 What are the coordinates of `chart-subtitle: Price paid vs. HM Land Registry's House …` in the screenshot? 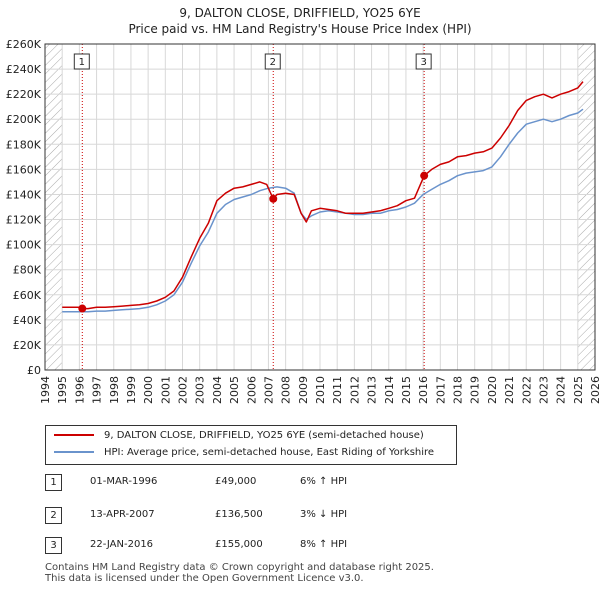 It's located at (300, 29).